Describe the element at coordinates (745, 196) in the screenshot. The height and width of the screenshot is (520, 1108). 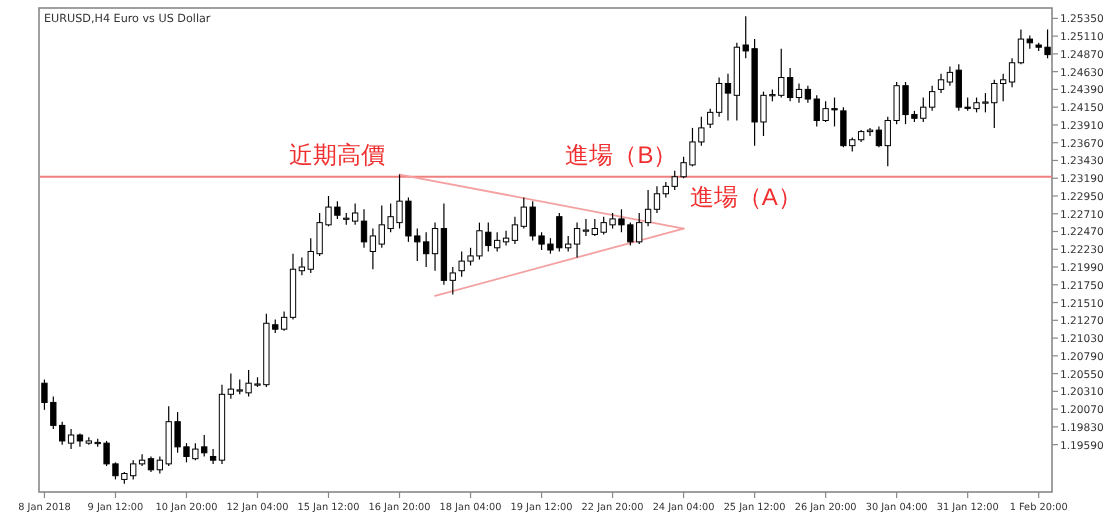
I see `annotation: 進場（A）` at that location.